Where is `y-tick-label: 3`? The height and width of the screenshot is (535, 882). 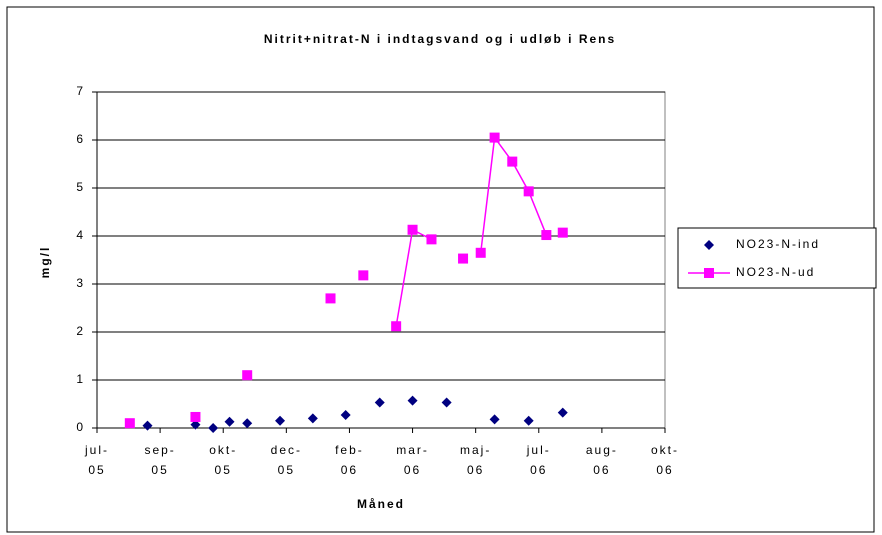 y-tick-label: 3 is located at coordinates (80, 283).